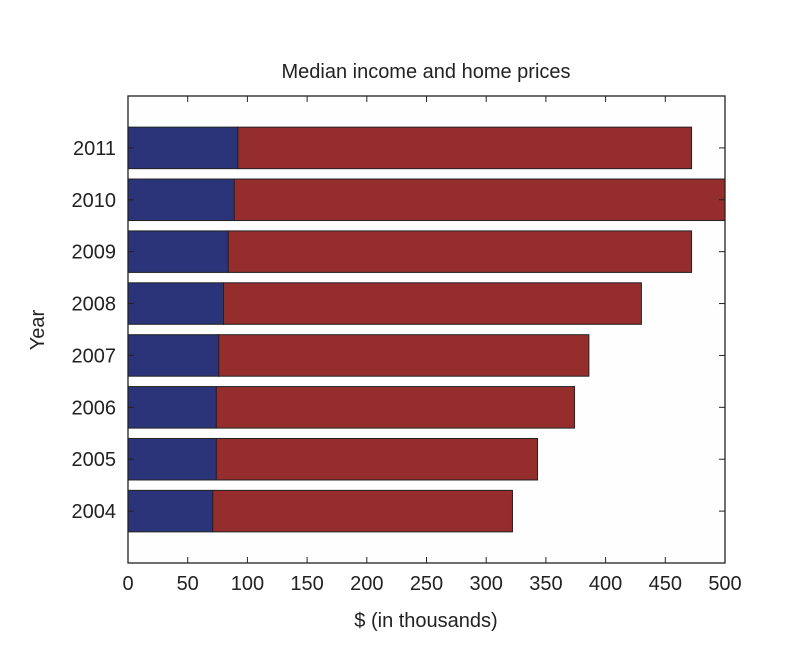 The image size is (786, 653). What do you see at coordinates (38, 329) in the screenshot?
I see `y-axis-label: Year` at bounding box center [38, 329].